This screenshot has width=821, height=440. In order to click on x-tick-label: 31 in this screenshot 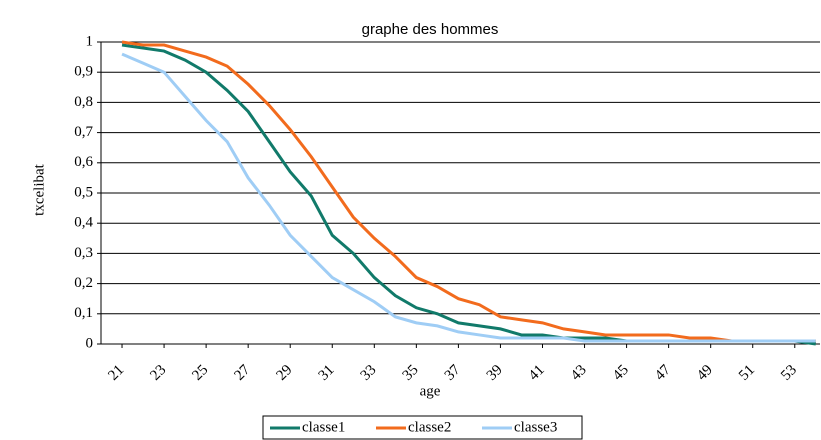, I will do `click(327, 373)`.